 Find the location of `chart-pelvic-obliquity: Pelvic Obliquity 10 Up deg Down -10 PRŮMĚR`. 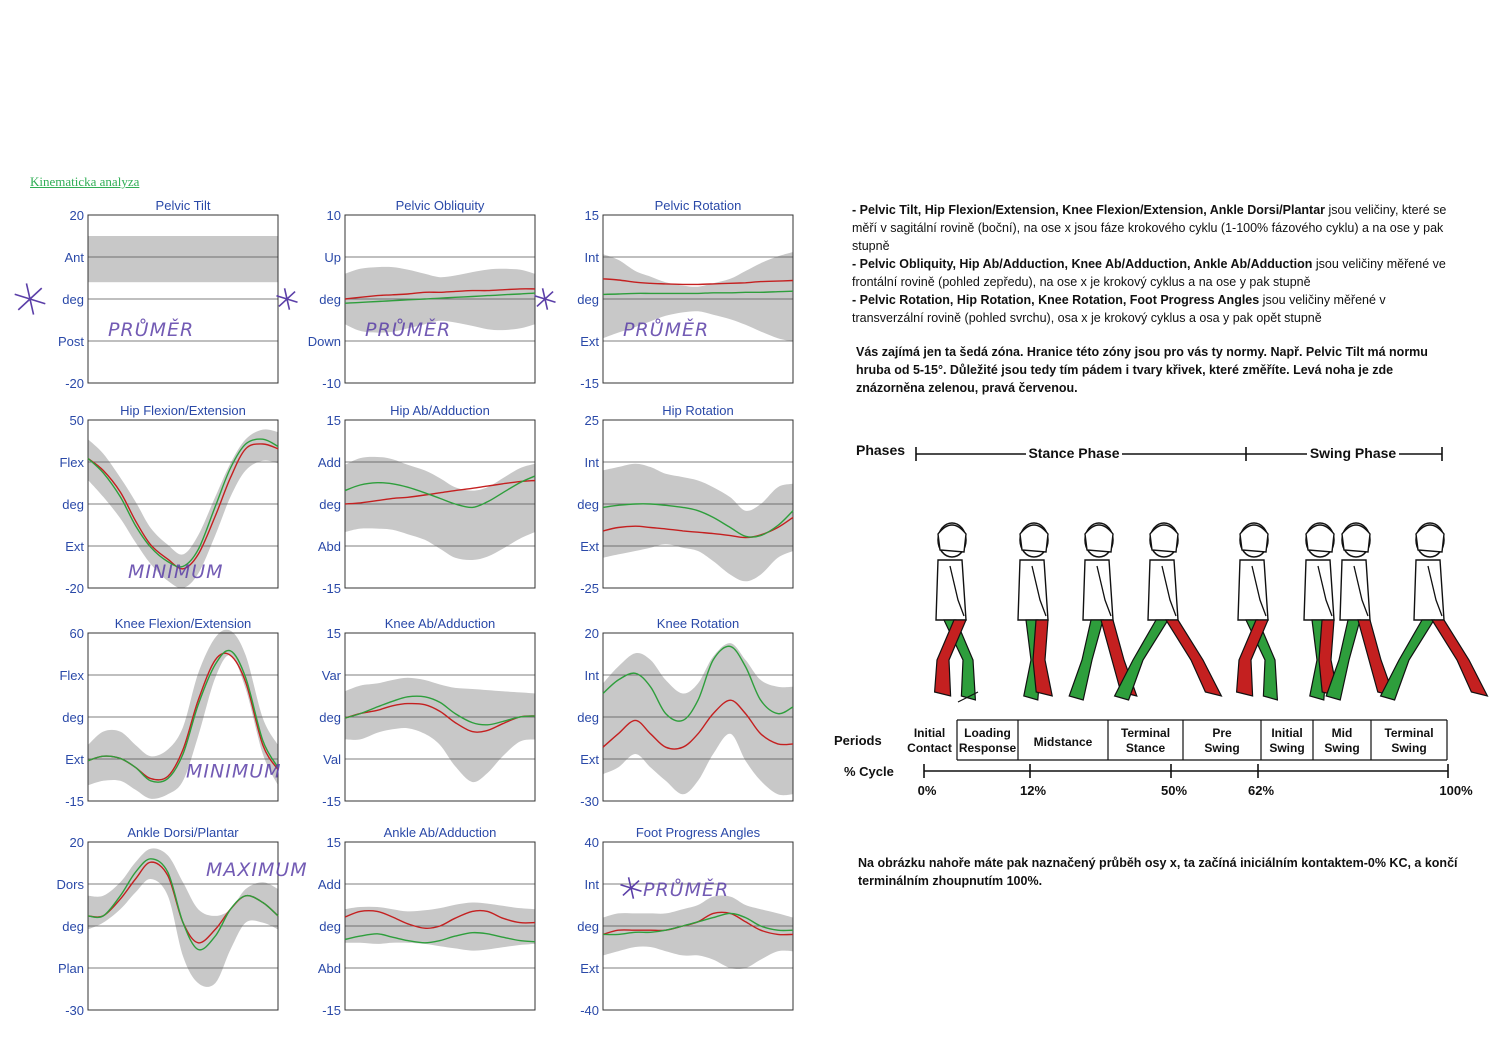

chart-pelvic-obliquity: Pelvic Obliquity 10 Up deg Down -10 PRŮMĚR is located at coordinates (406, 294).